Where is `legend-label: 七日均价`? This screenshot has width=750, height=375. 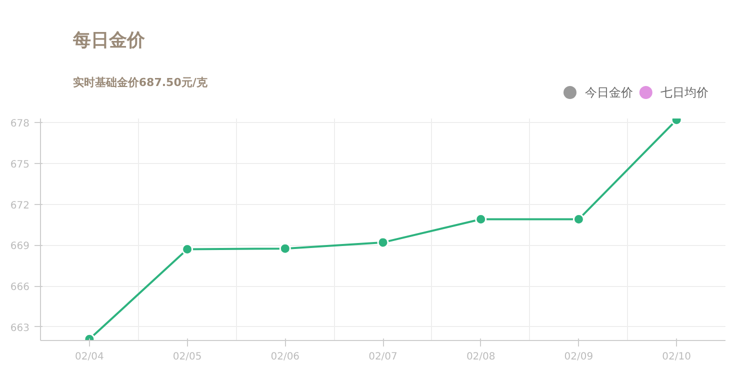
legend-label: 七日均价 is located at coordinates (684, 93).